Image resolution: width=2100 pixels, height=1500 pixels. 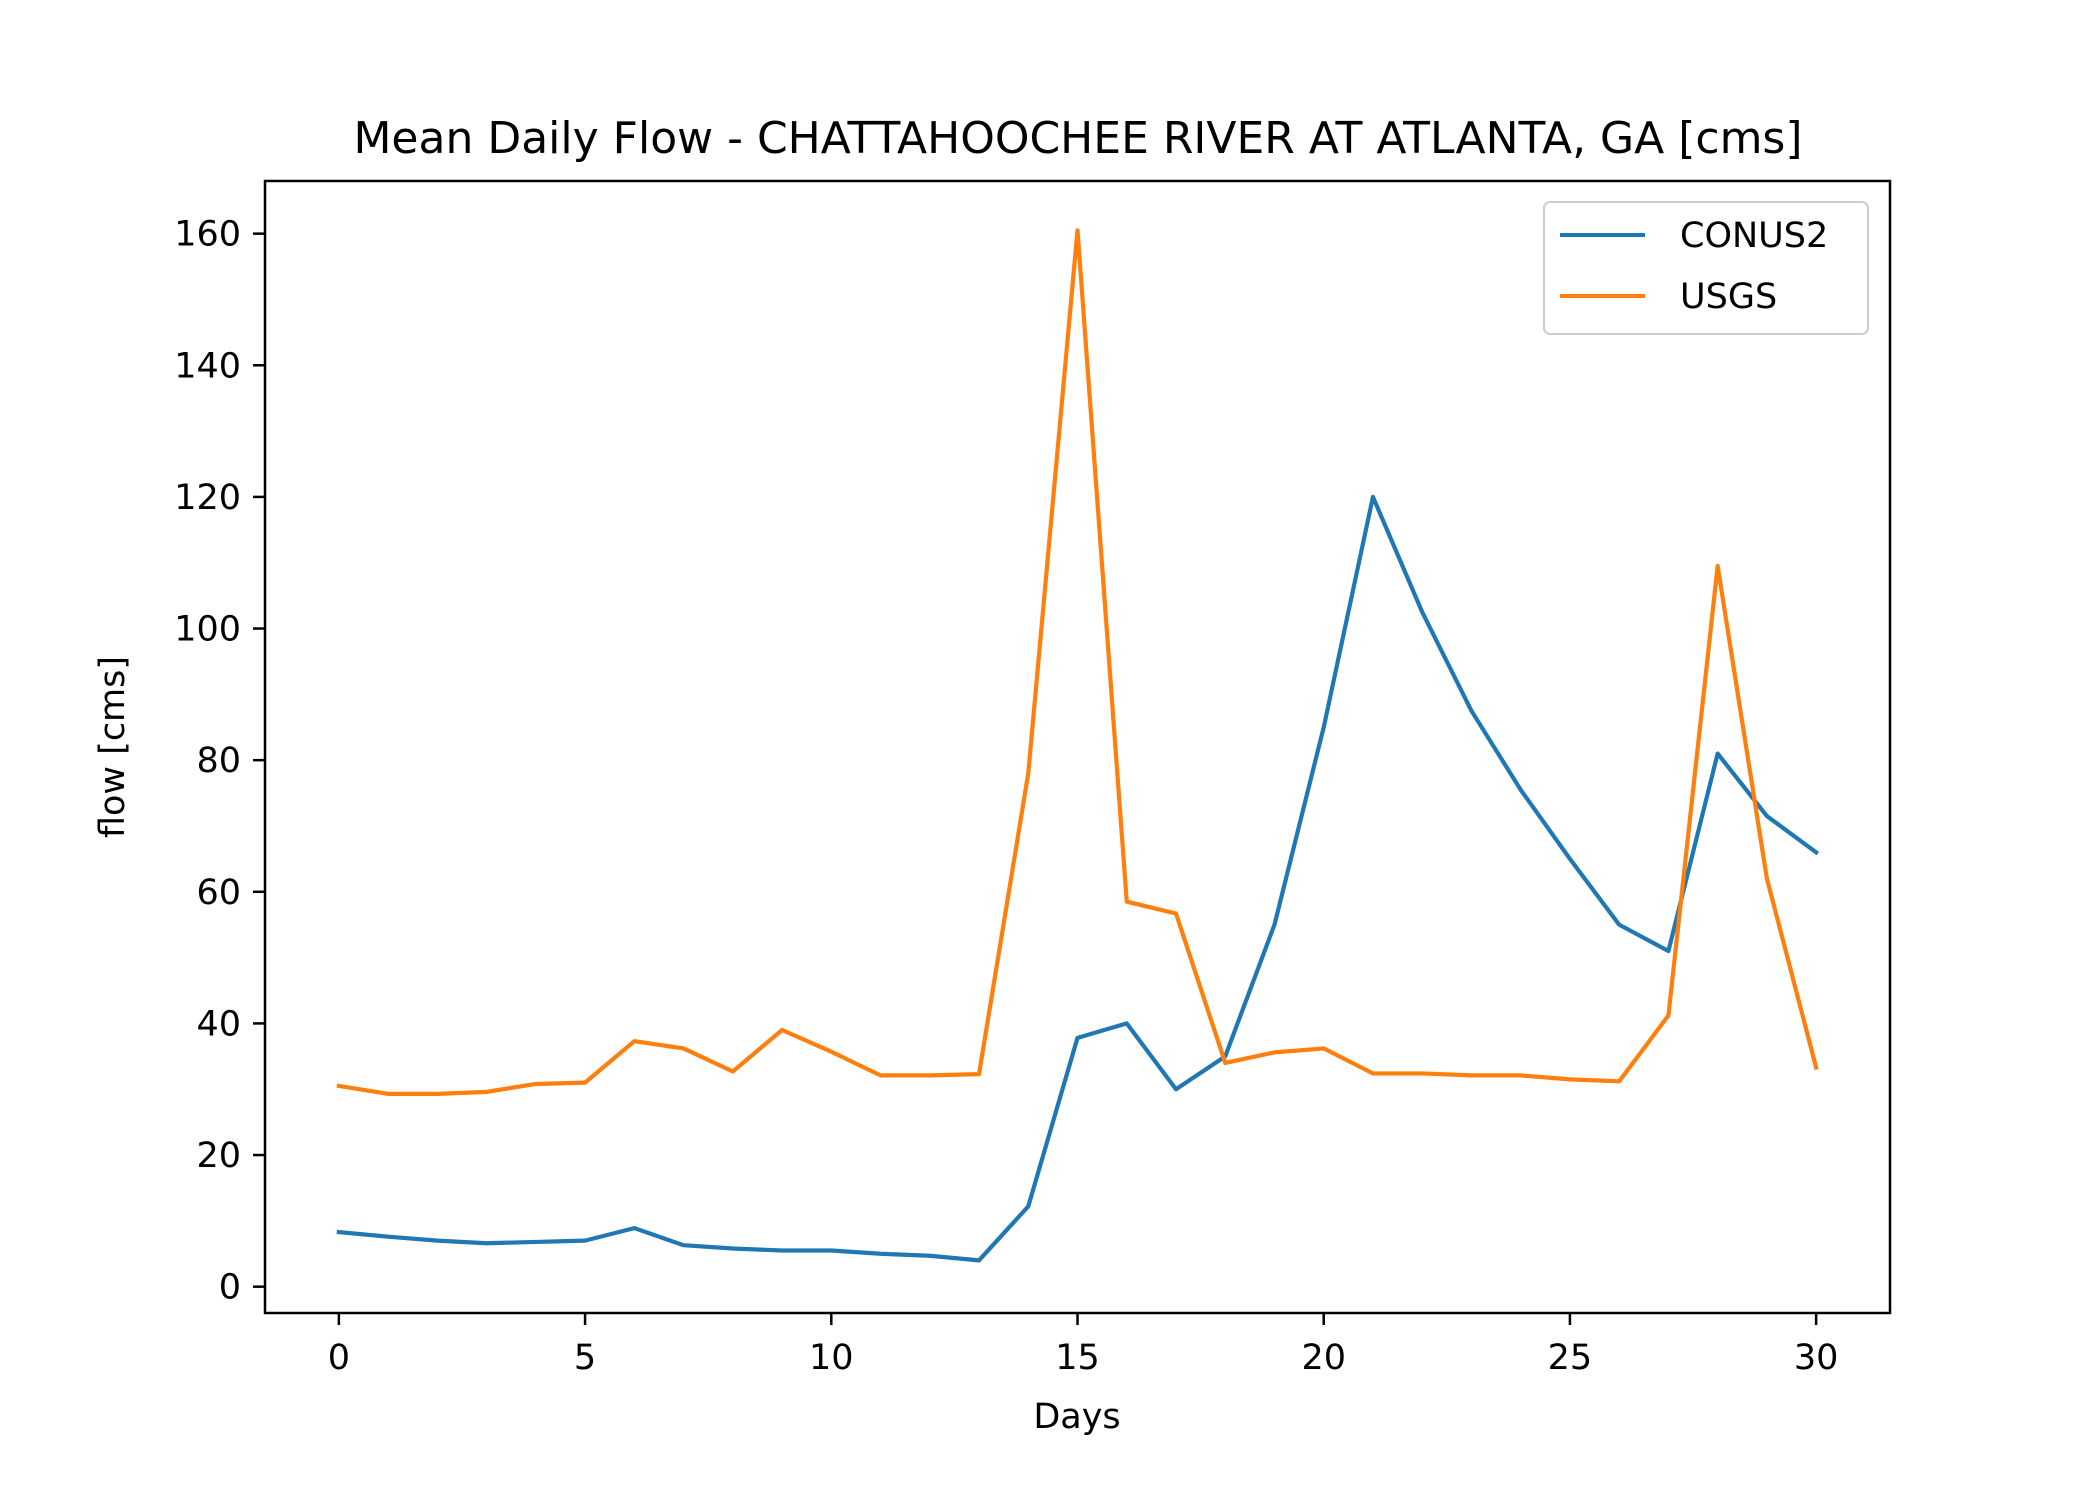 What do you see at coordinates (585, 1358) in the screenshot?
I see `x-tick-label: 5` at bounding box center [585, 1358].